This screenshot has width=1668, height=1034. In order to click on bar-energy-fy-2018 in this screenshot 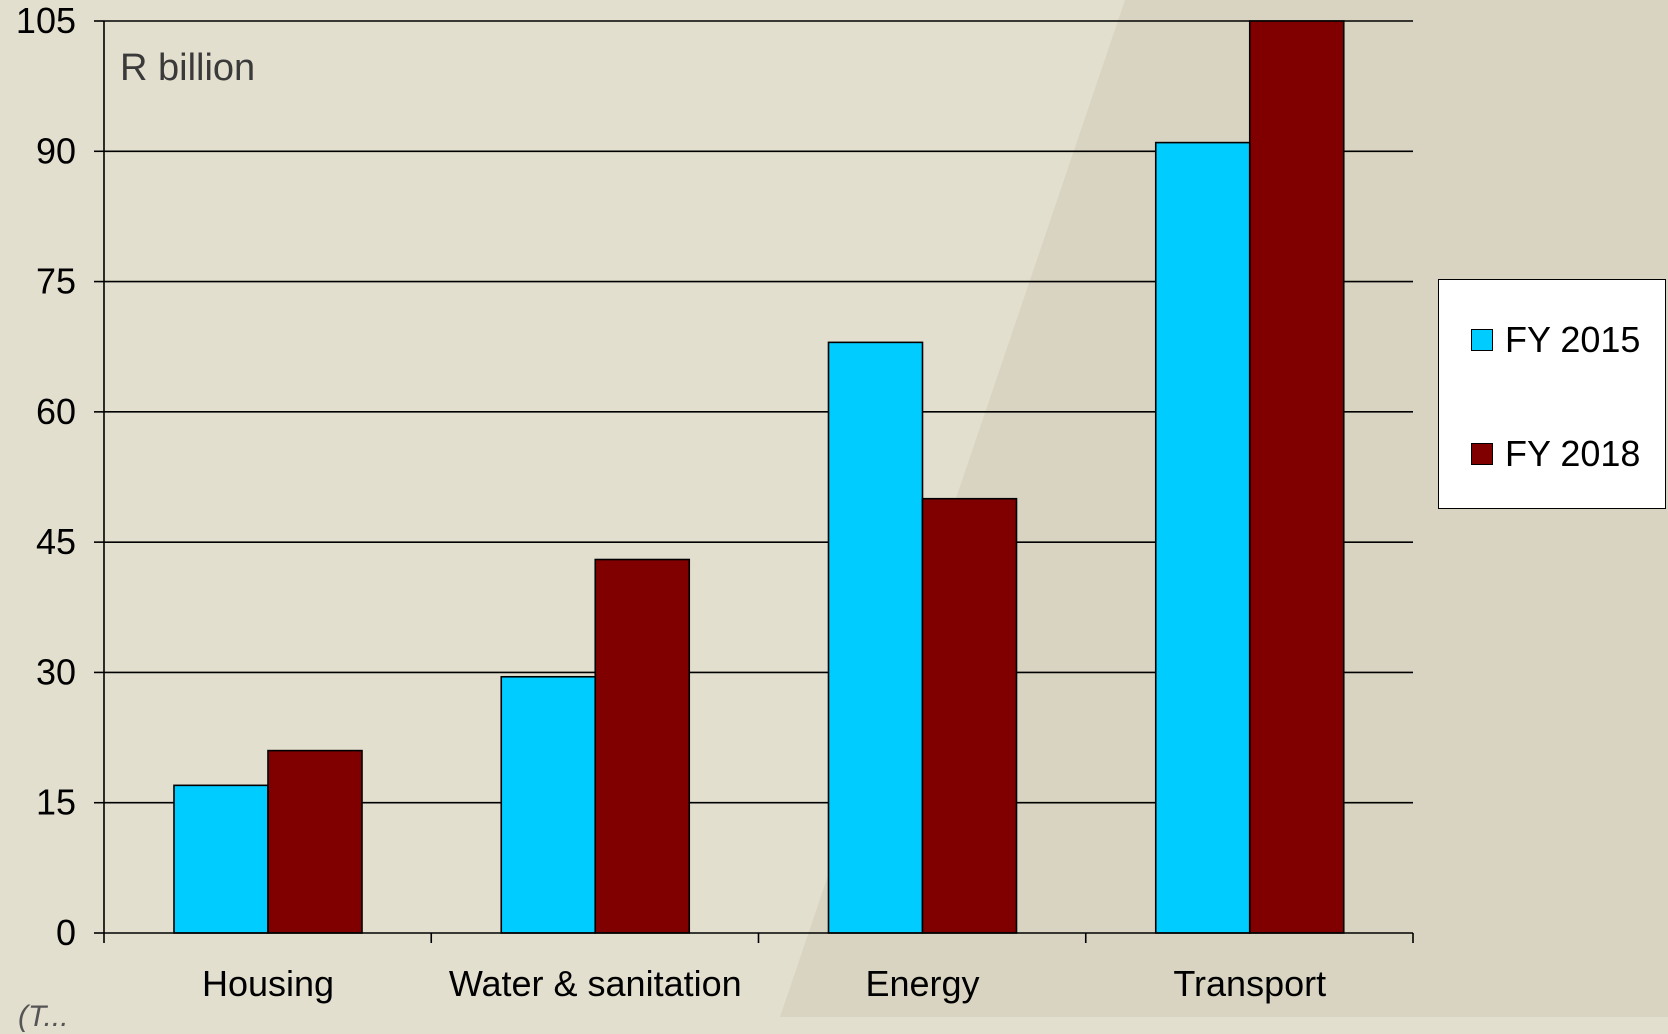, I will do `click(970, 716)`.